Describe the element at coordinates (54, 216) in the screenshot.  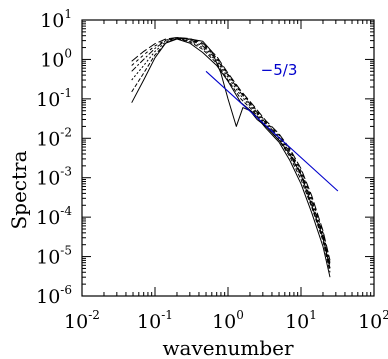
I see `y-tick-label: 10⁻⁴` at that location.